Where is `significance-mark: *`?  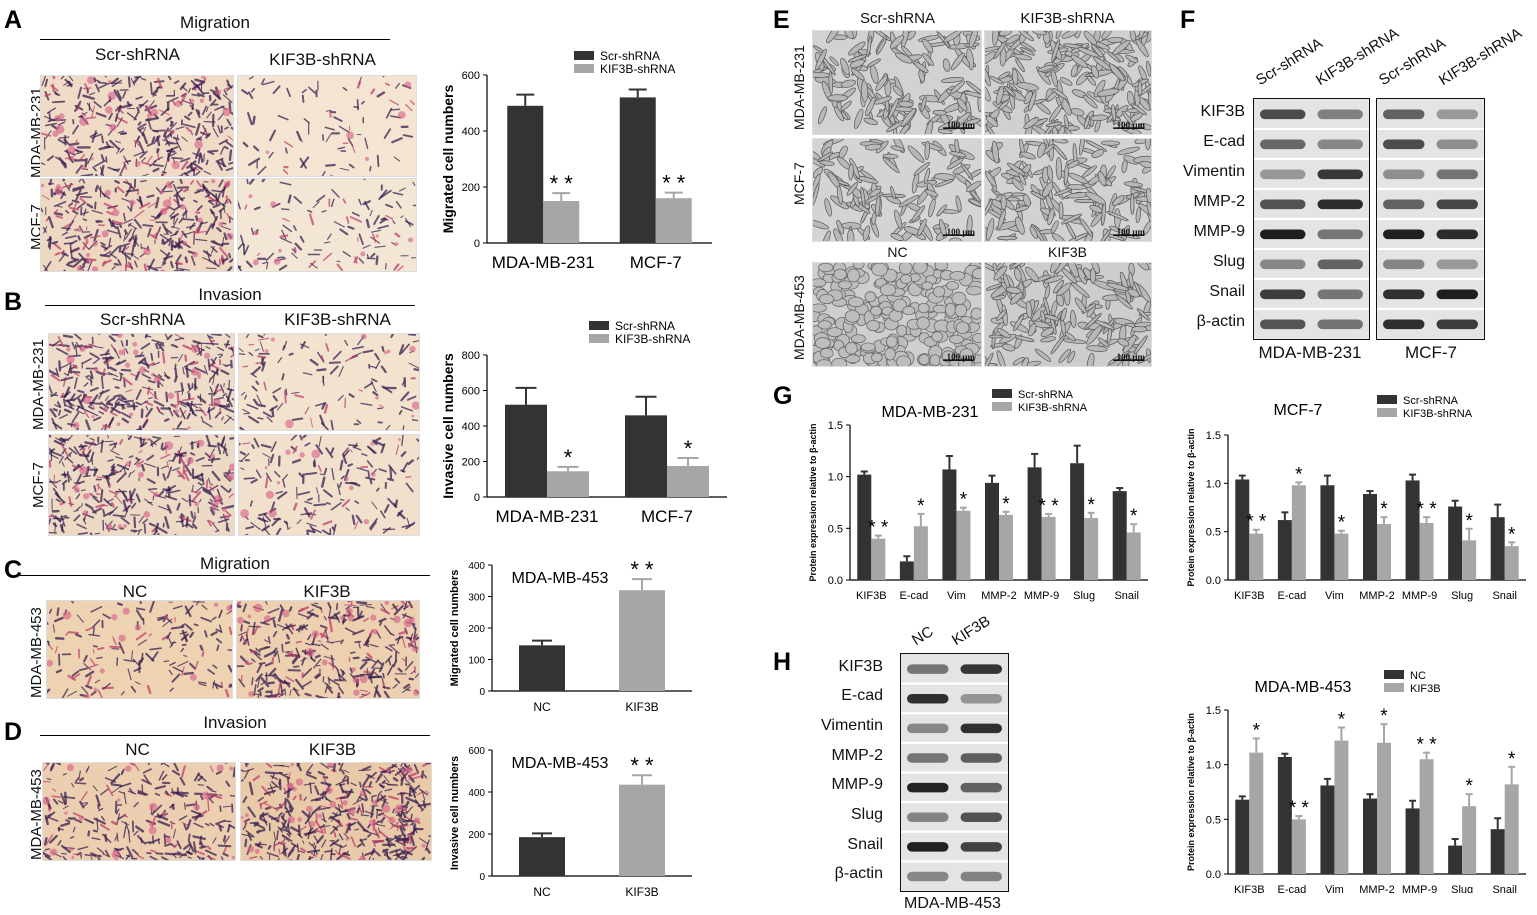 significance-mark: * is located at coordinates (1512, 759).